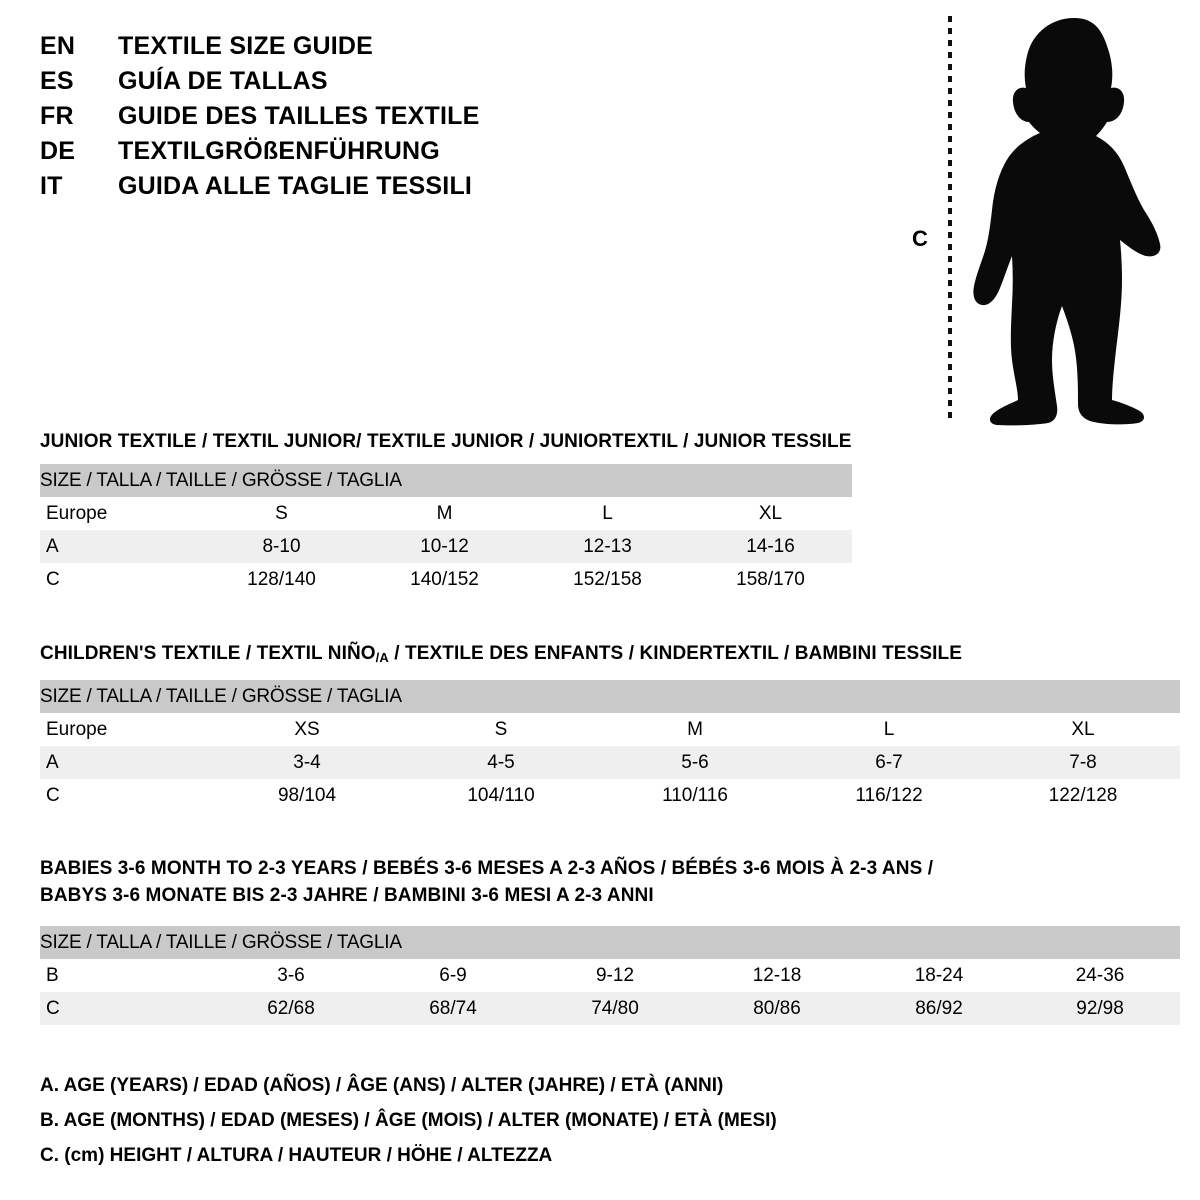 This screenshot has height=1200, width=1200. Describe the element at coordinates (1083, 762) in the screenshot. I see `cell-value: 7-8` at that location.